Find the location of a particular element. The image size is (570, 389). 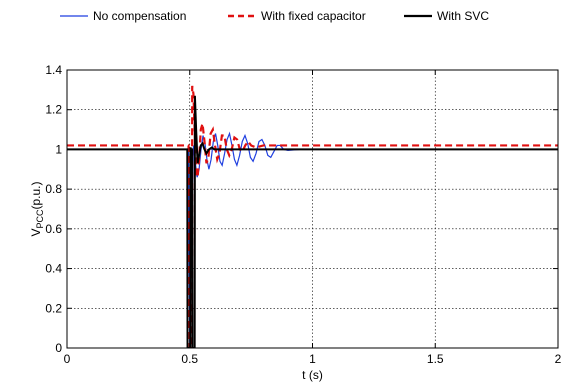

y-axis-label: VPCC(p.u.) is located at coordinates (37, 208).